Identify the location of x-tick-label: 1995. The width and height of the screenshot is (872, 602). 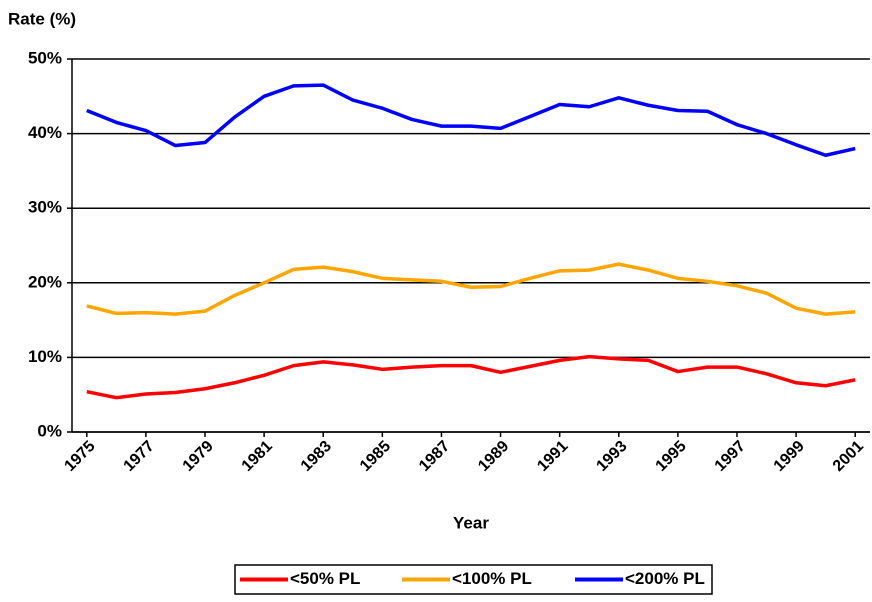
(671, 456).